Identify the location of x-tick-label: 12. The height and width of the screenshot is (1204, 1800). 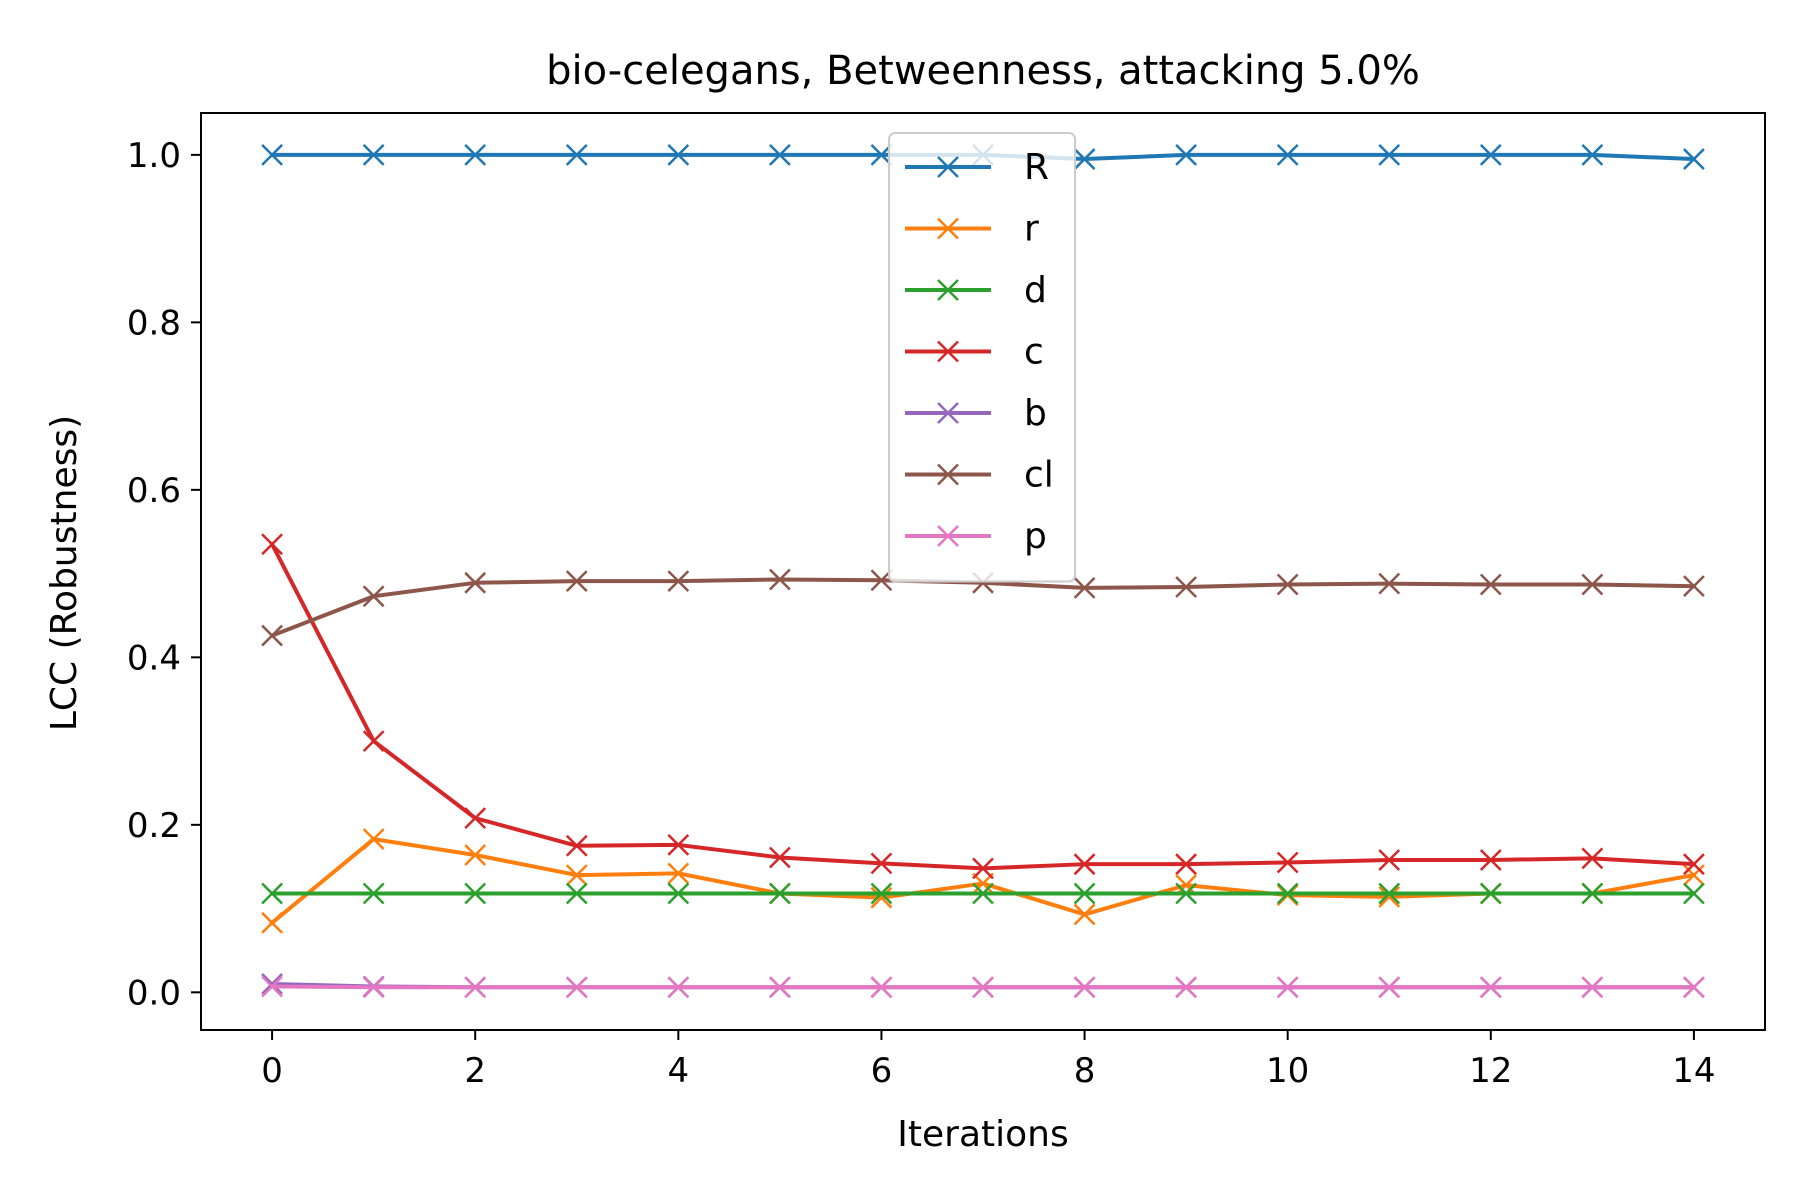
(1490, 1071).